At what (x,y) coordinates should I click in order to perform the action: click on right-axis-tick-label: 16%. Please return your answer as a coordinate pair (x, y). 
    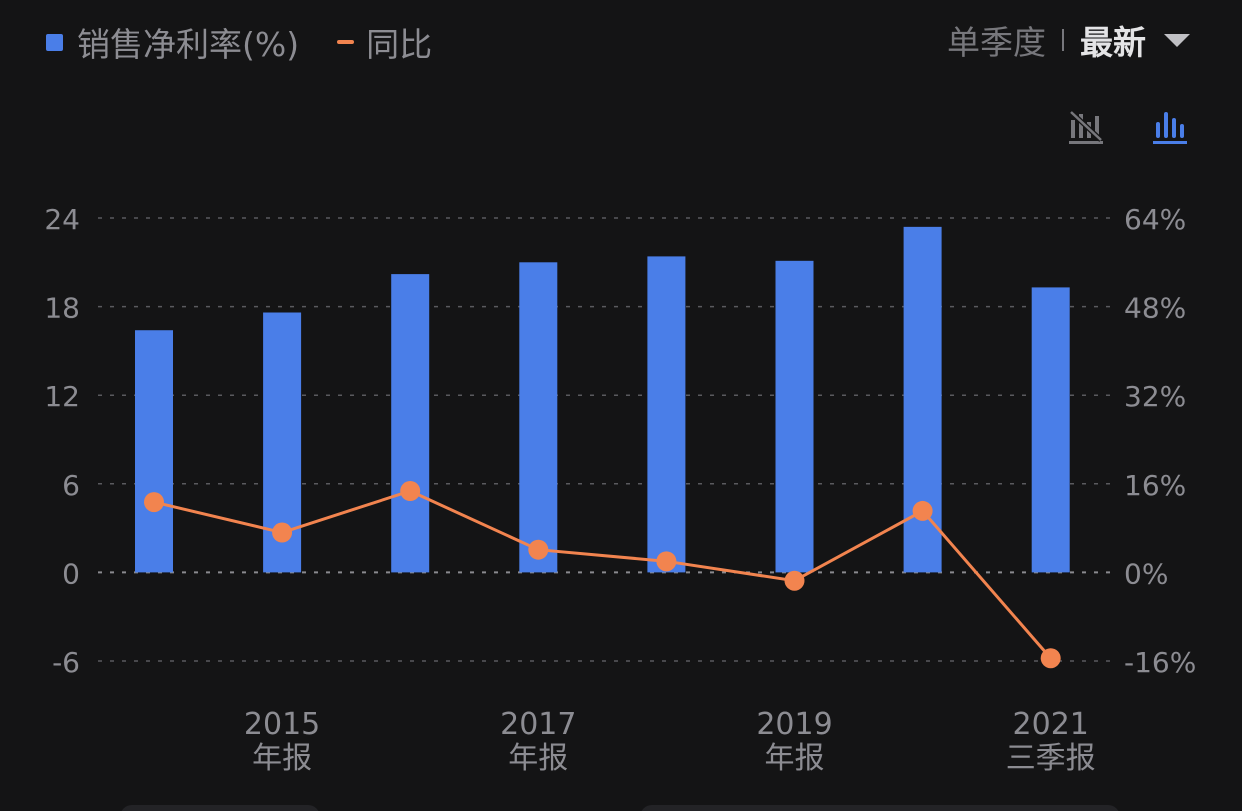
    Looking at the image, I should click on (1155, 485).